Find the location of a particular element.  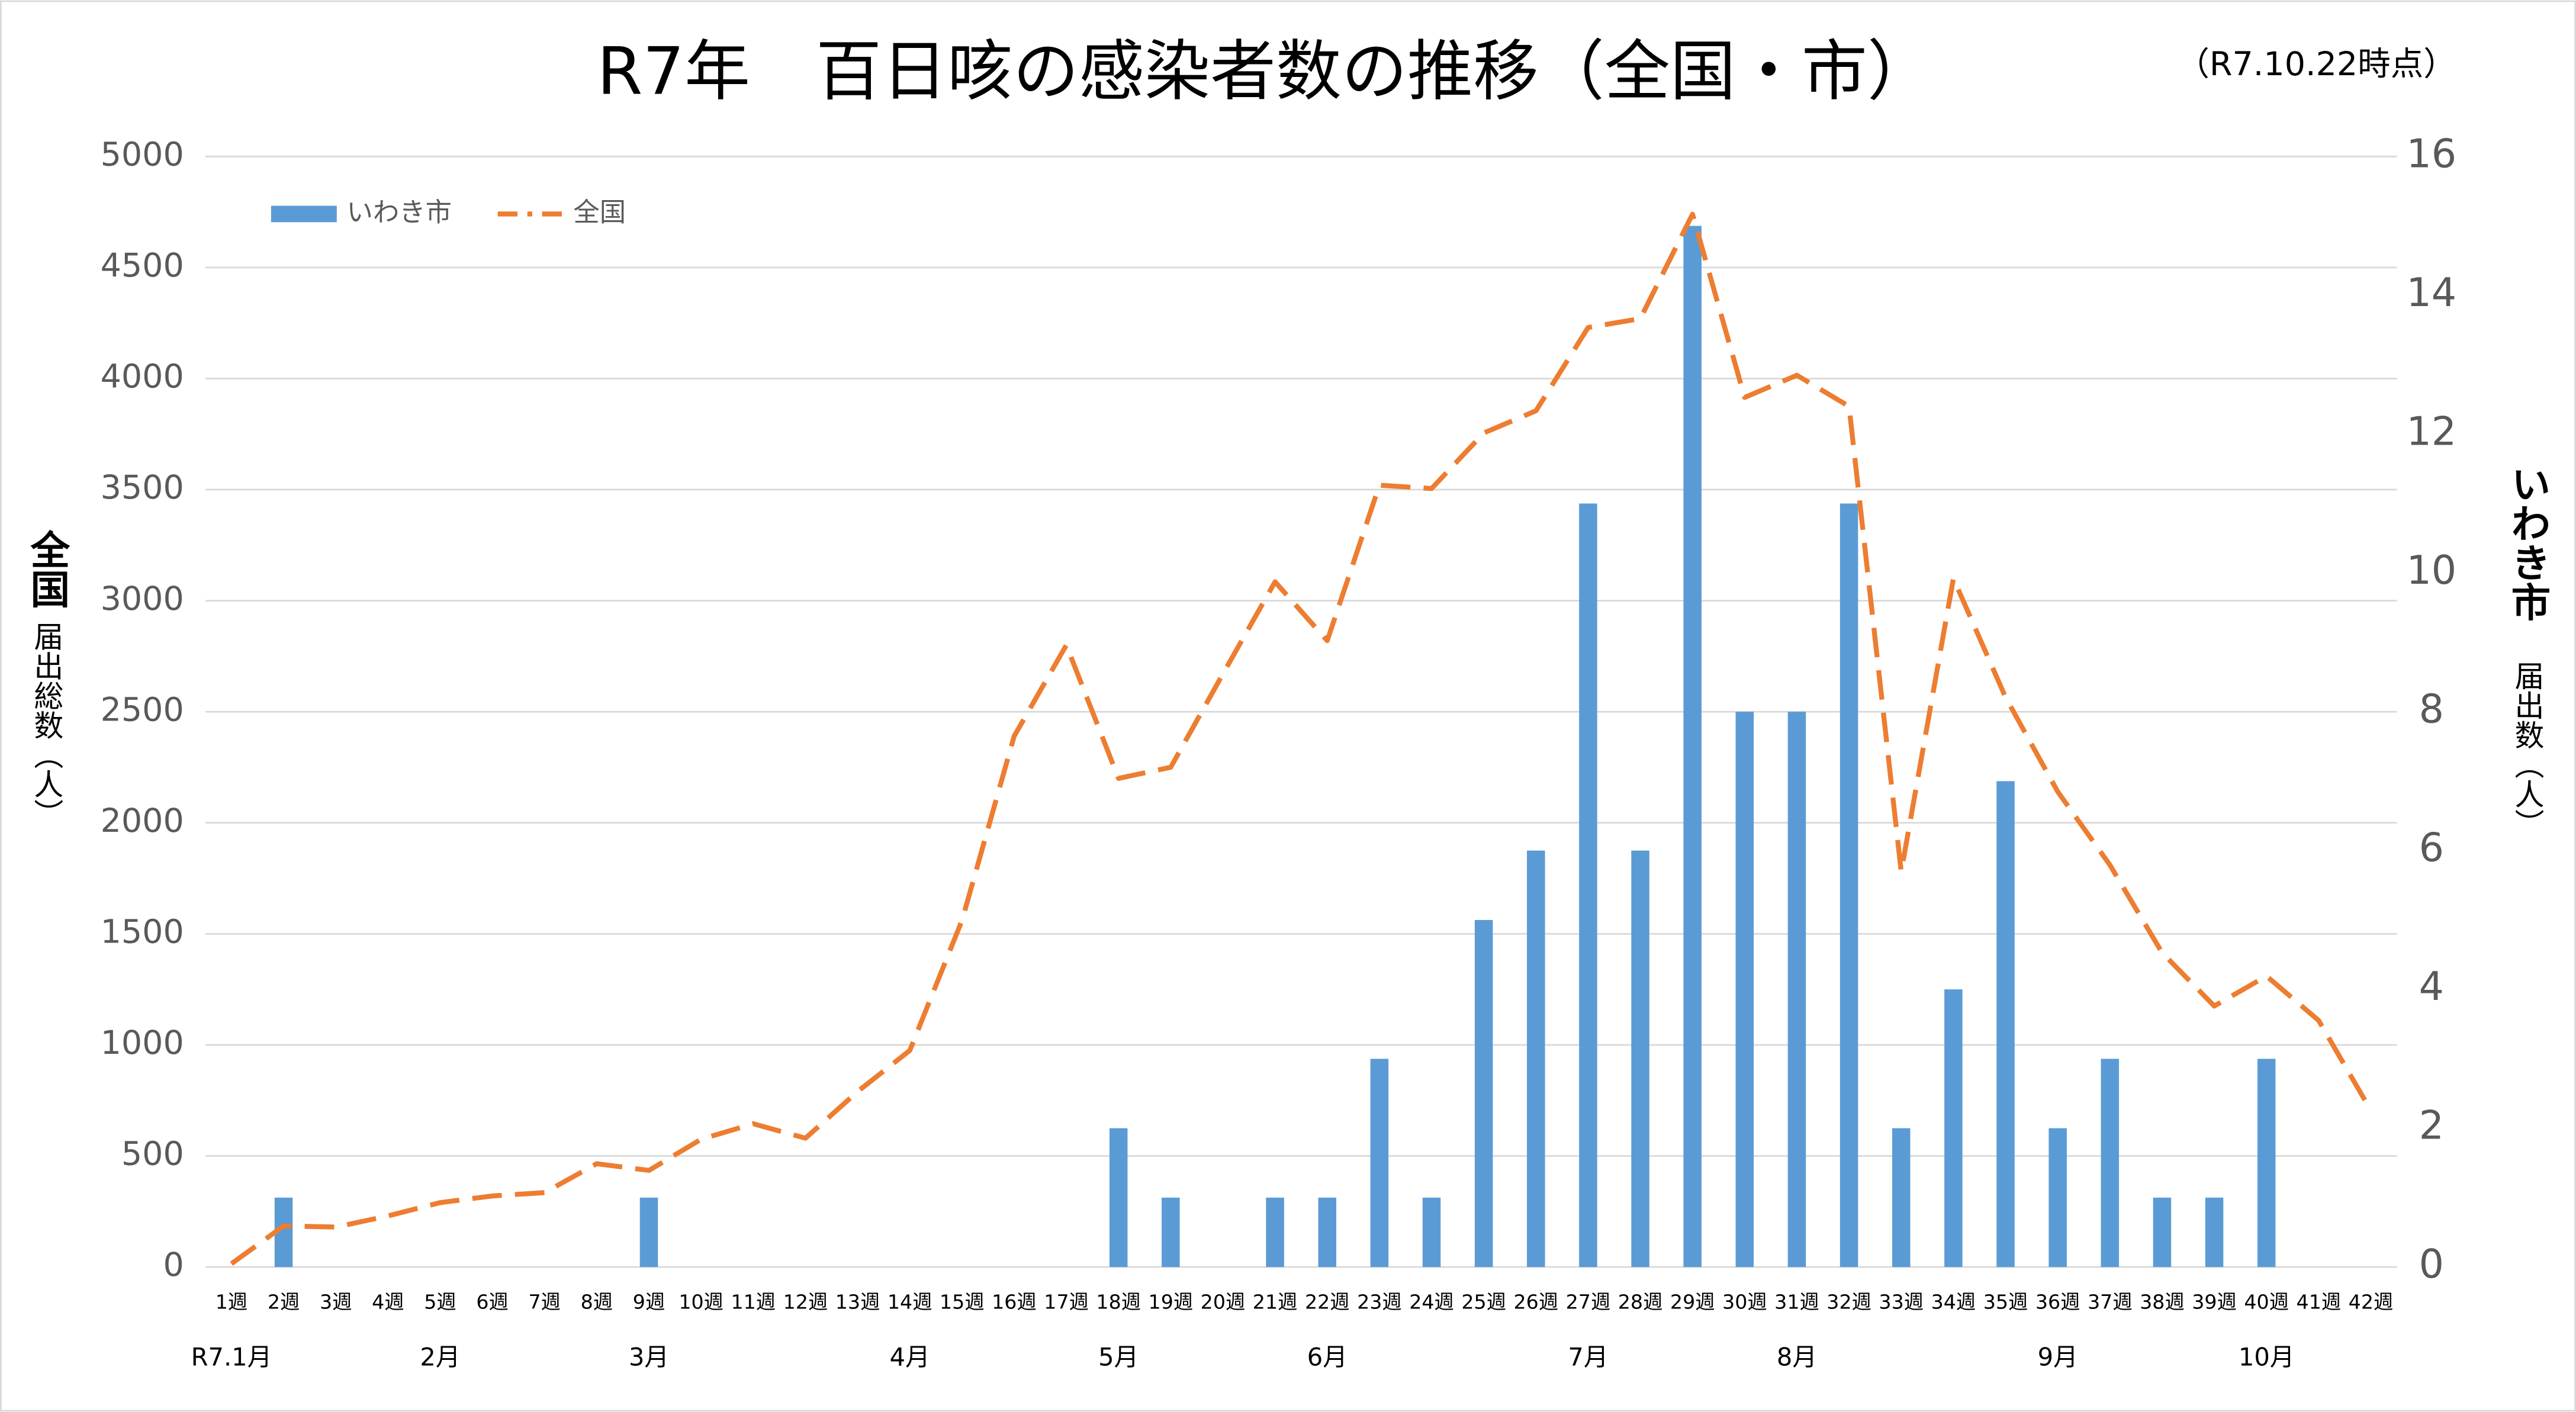

x-tick-label: 2週 is located at coordinates (284, 1303).